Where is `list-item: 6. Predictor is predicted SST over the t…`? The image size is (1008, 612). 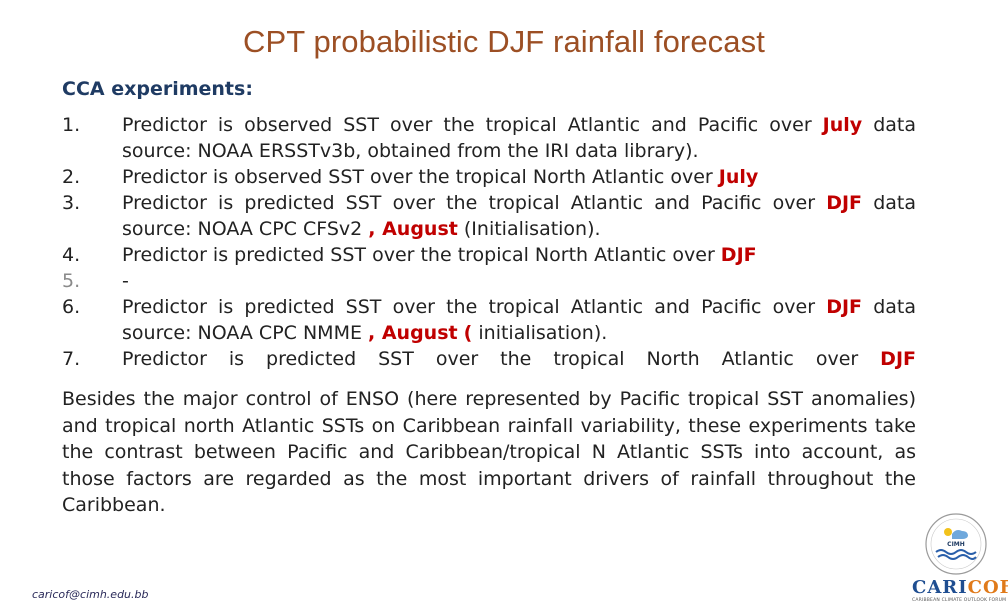 list-item: 6. Predictor is predicted SST over the t… is located at coordinates (489, 307).